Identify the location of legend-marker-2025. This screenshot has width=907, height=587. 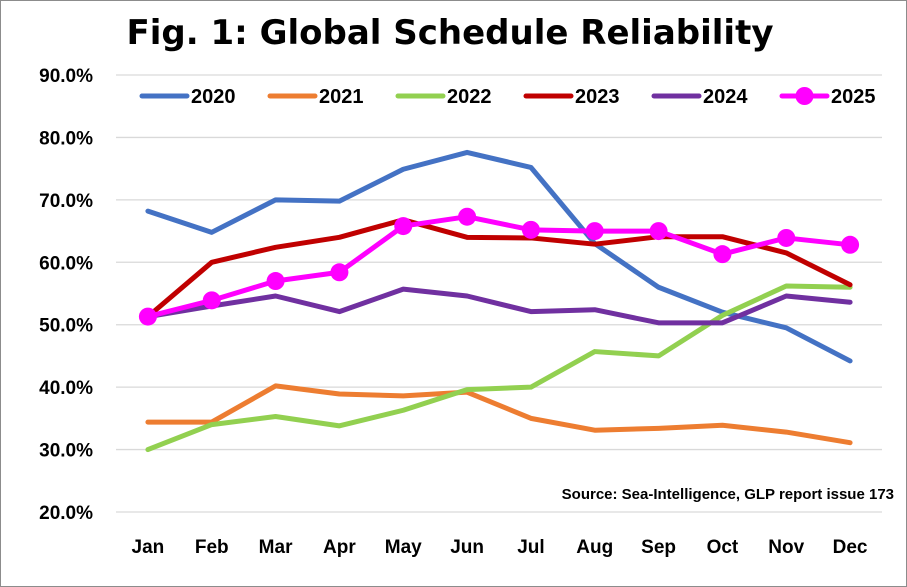
(804, 96).